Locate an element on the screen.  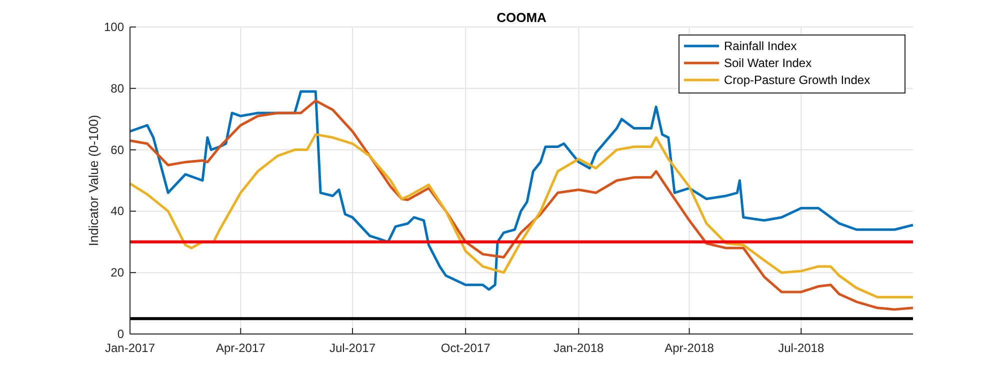
y-tick-label: 100 is located at coordinates (114, 27).